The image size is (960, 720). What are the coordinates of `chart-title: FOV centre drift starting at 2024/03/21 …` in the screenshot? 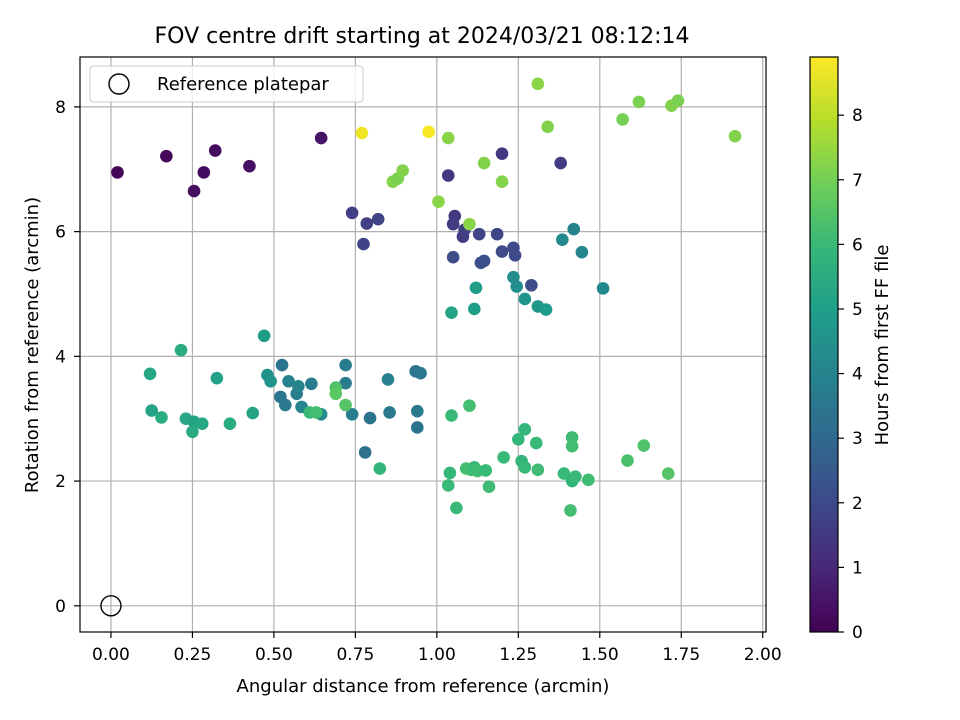 It's located at (422, 36).